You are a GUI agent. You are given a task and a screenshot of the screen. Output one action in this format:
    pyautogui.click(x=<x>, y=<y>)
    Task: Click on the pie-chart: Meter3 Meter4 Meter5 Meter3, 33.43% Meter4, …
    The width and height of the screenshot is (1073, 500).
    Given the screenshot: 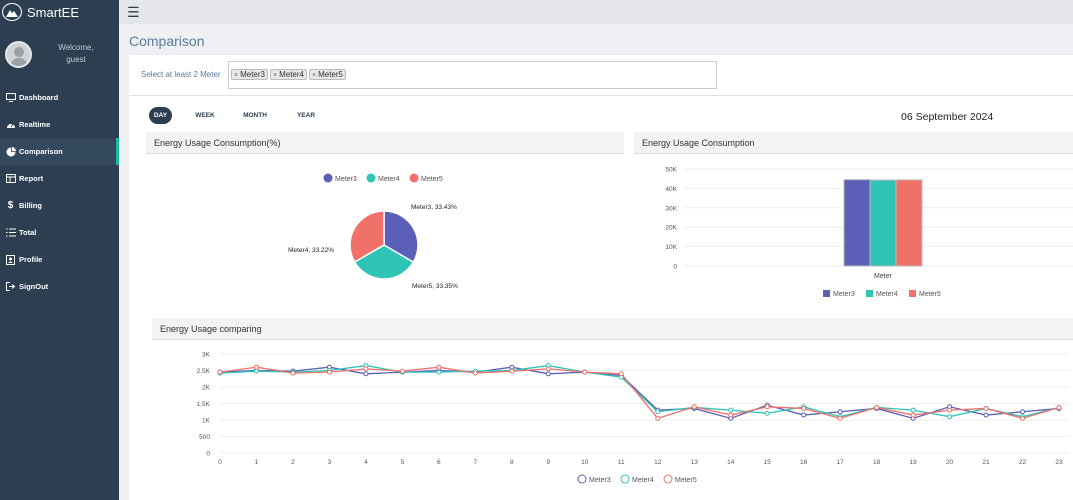 What is the action you would take?
    pyautogui.click(x=373, y=231)
    